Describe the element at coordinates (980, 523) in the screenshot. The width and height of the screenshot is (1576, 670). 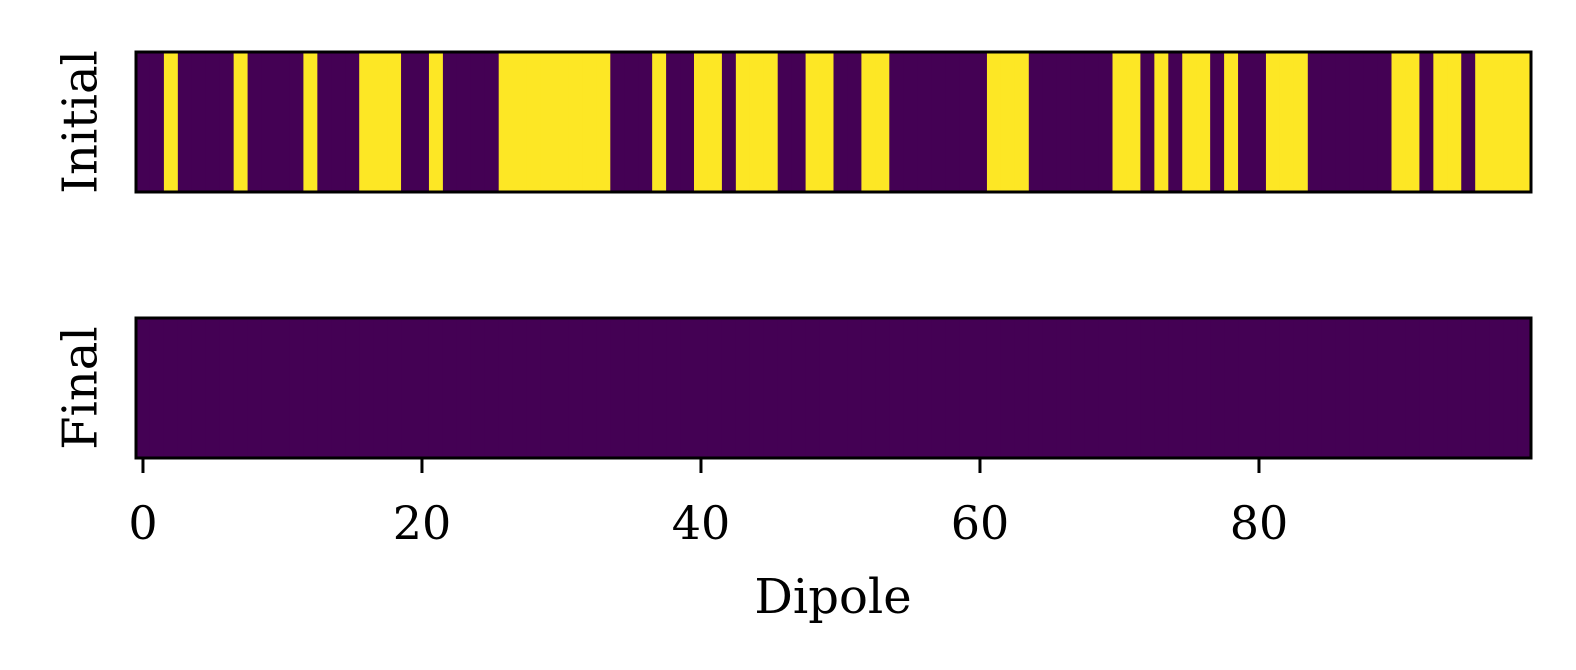
I see `x-tick-label-60: 60` at that location.